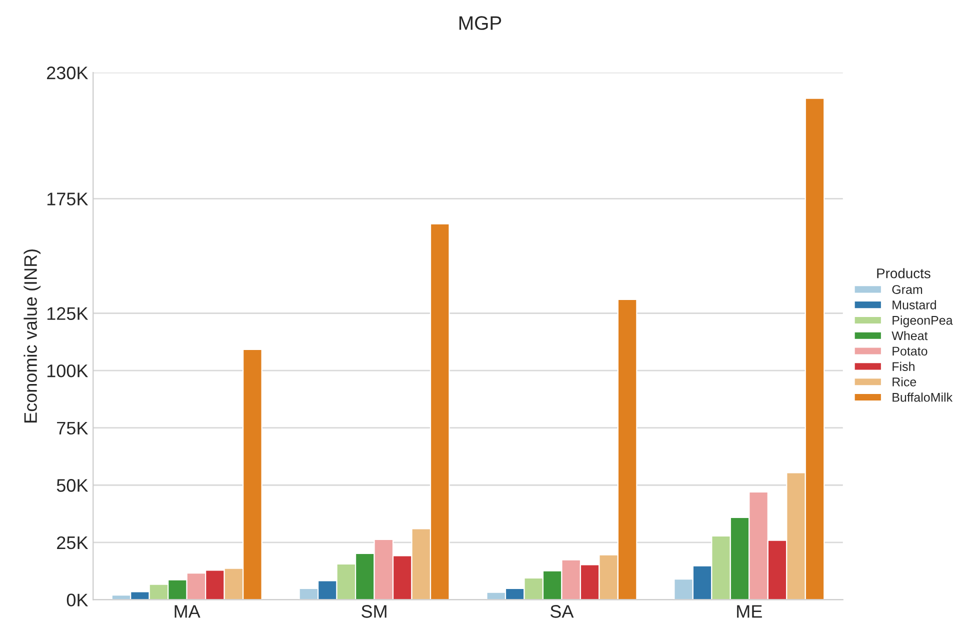  Describe the element at coordinates (903, 366) in the screenshot. I see `legend-label: Fish` at that location.